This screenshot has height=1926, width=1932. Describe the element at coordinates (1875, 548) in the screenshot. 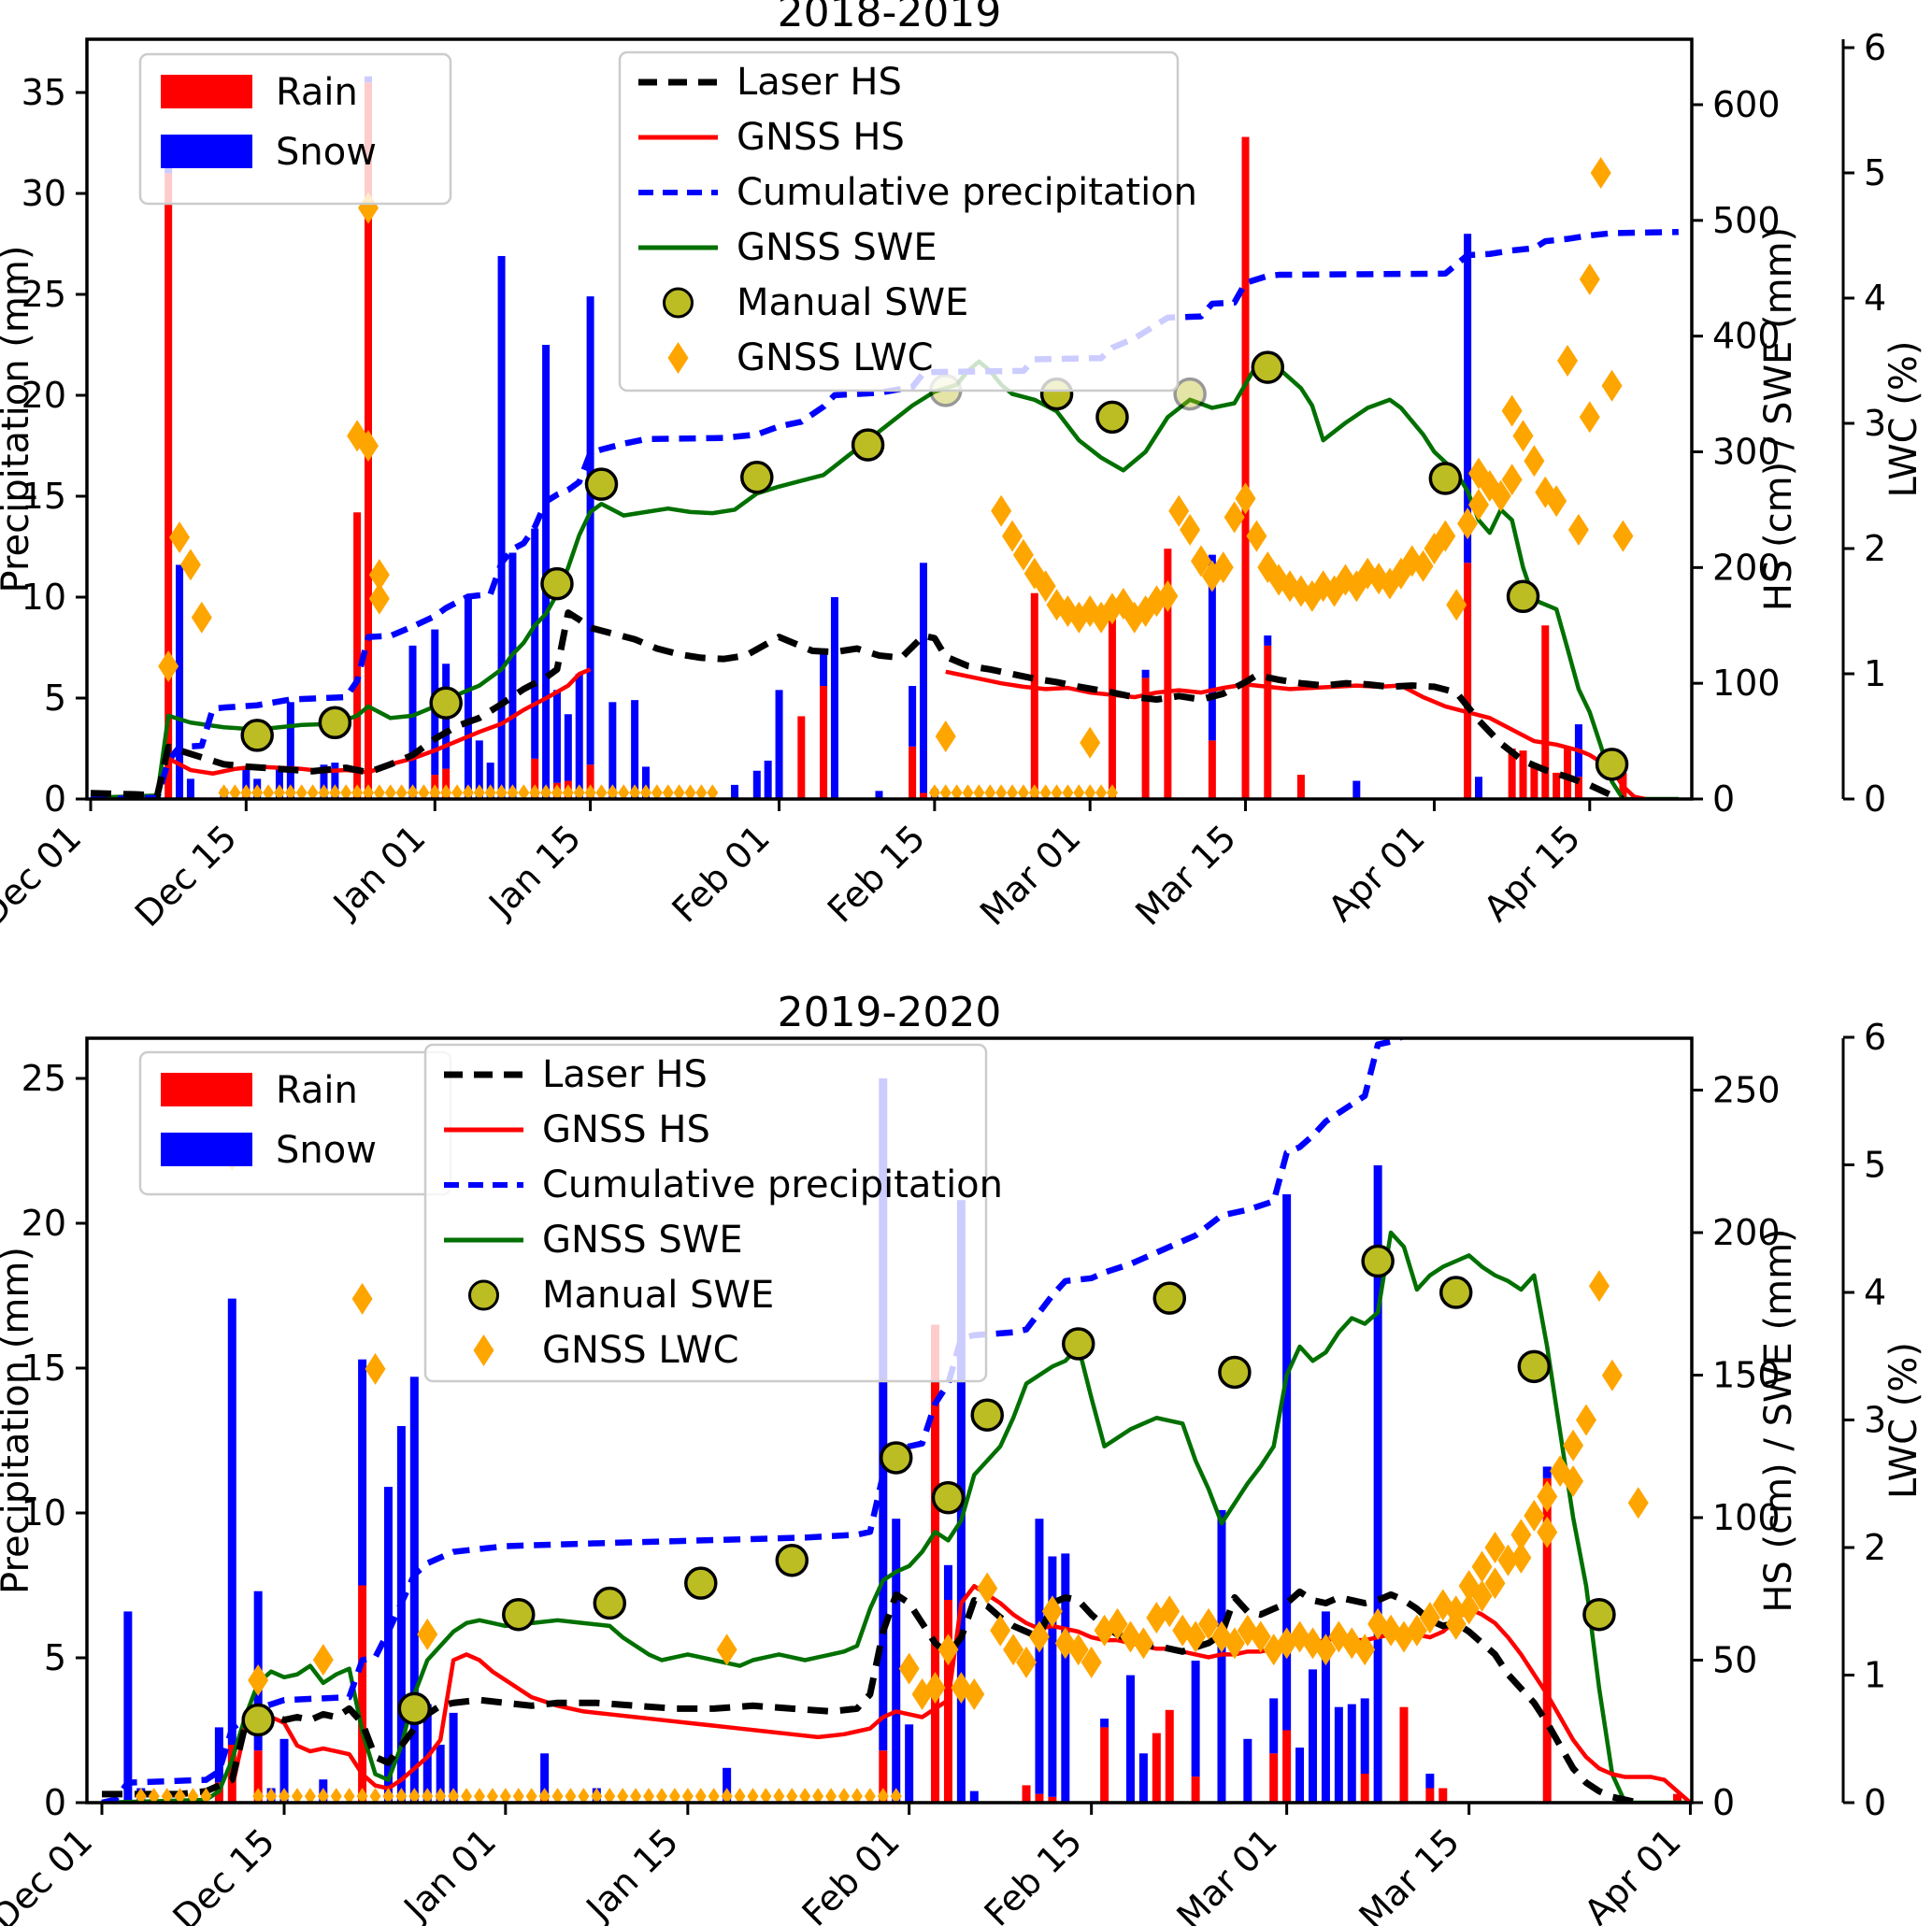

I see `lwc-tick-label: 2` at that location.